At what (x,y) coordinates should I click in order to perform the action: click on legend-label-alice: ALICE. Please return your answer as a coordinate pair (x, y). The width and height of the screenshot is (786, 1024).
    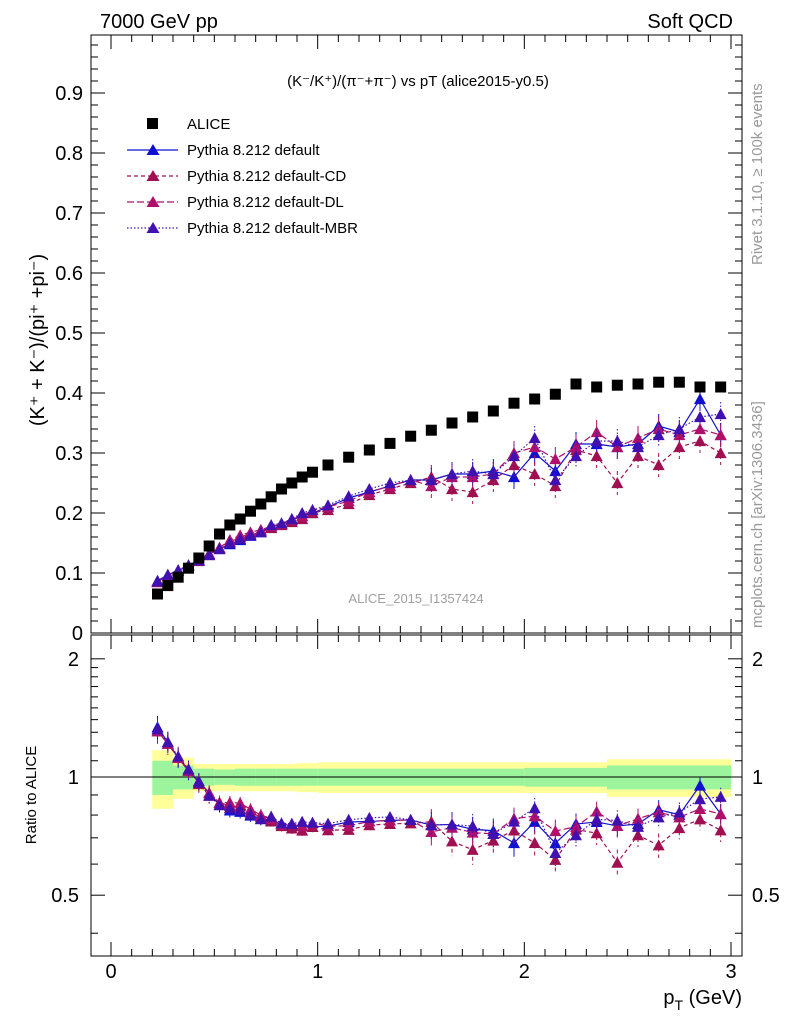
    Looking at the image, I should click on (208, 124).